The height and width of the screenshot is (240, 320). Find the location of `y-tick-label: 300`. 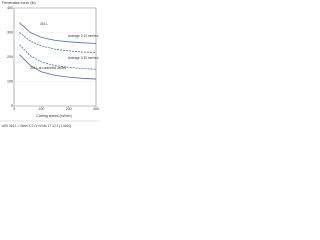

y-tick-label: 300 is located at coordinates (10, 32).